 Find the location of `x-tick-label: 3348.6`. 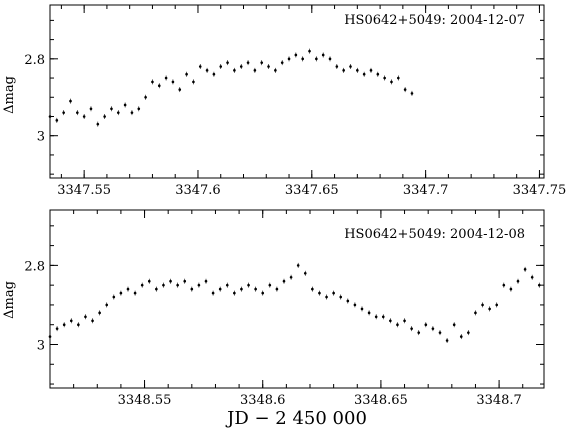

x-tick-label: 3348.6 is located at coordinates (263, 400).